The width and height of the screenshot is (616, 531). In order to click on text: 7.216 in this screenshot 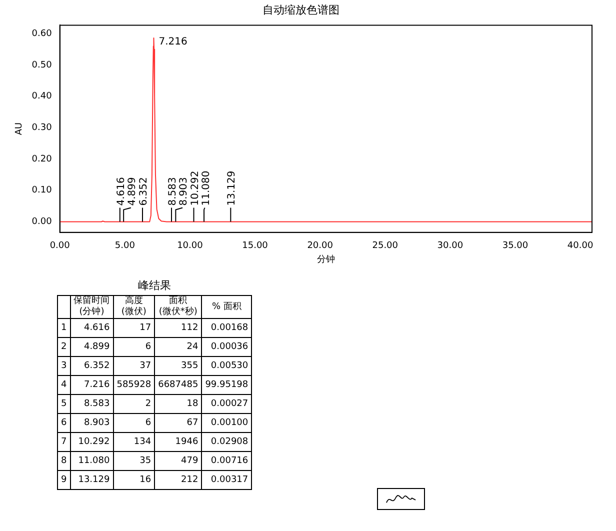, I will do `click(92, 385)`.